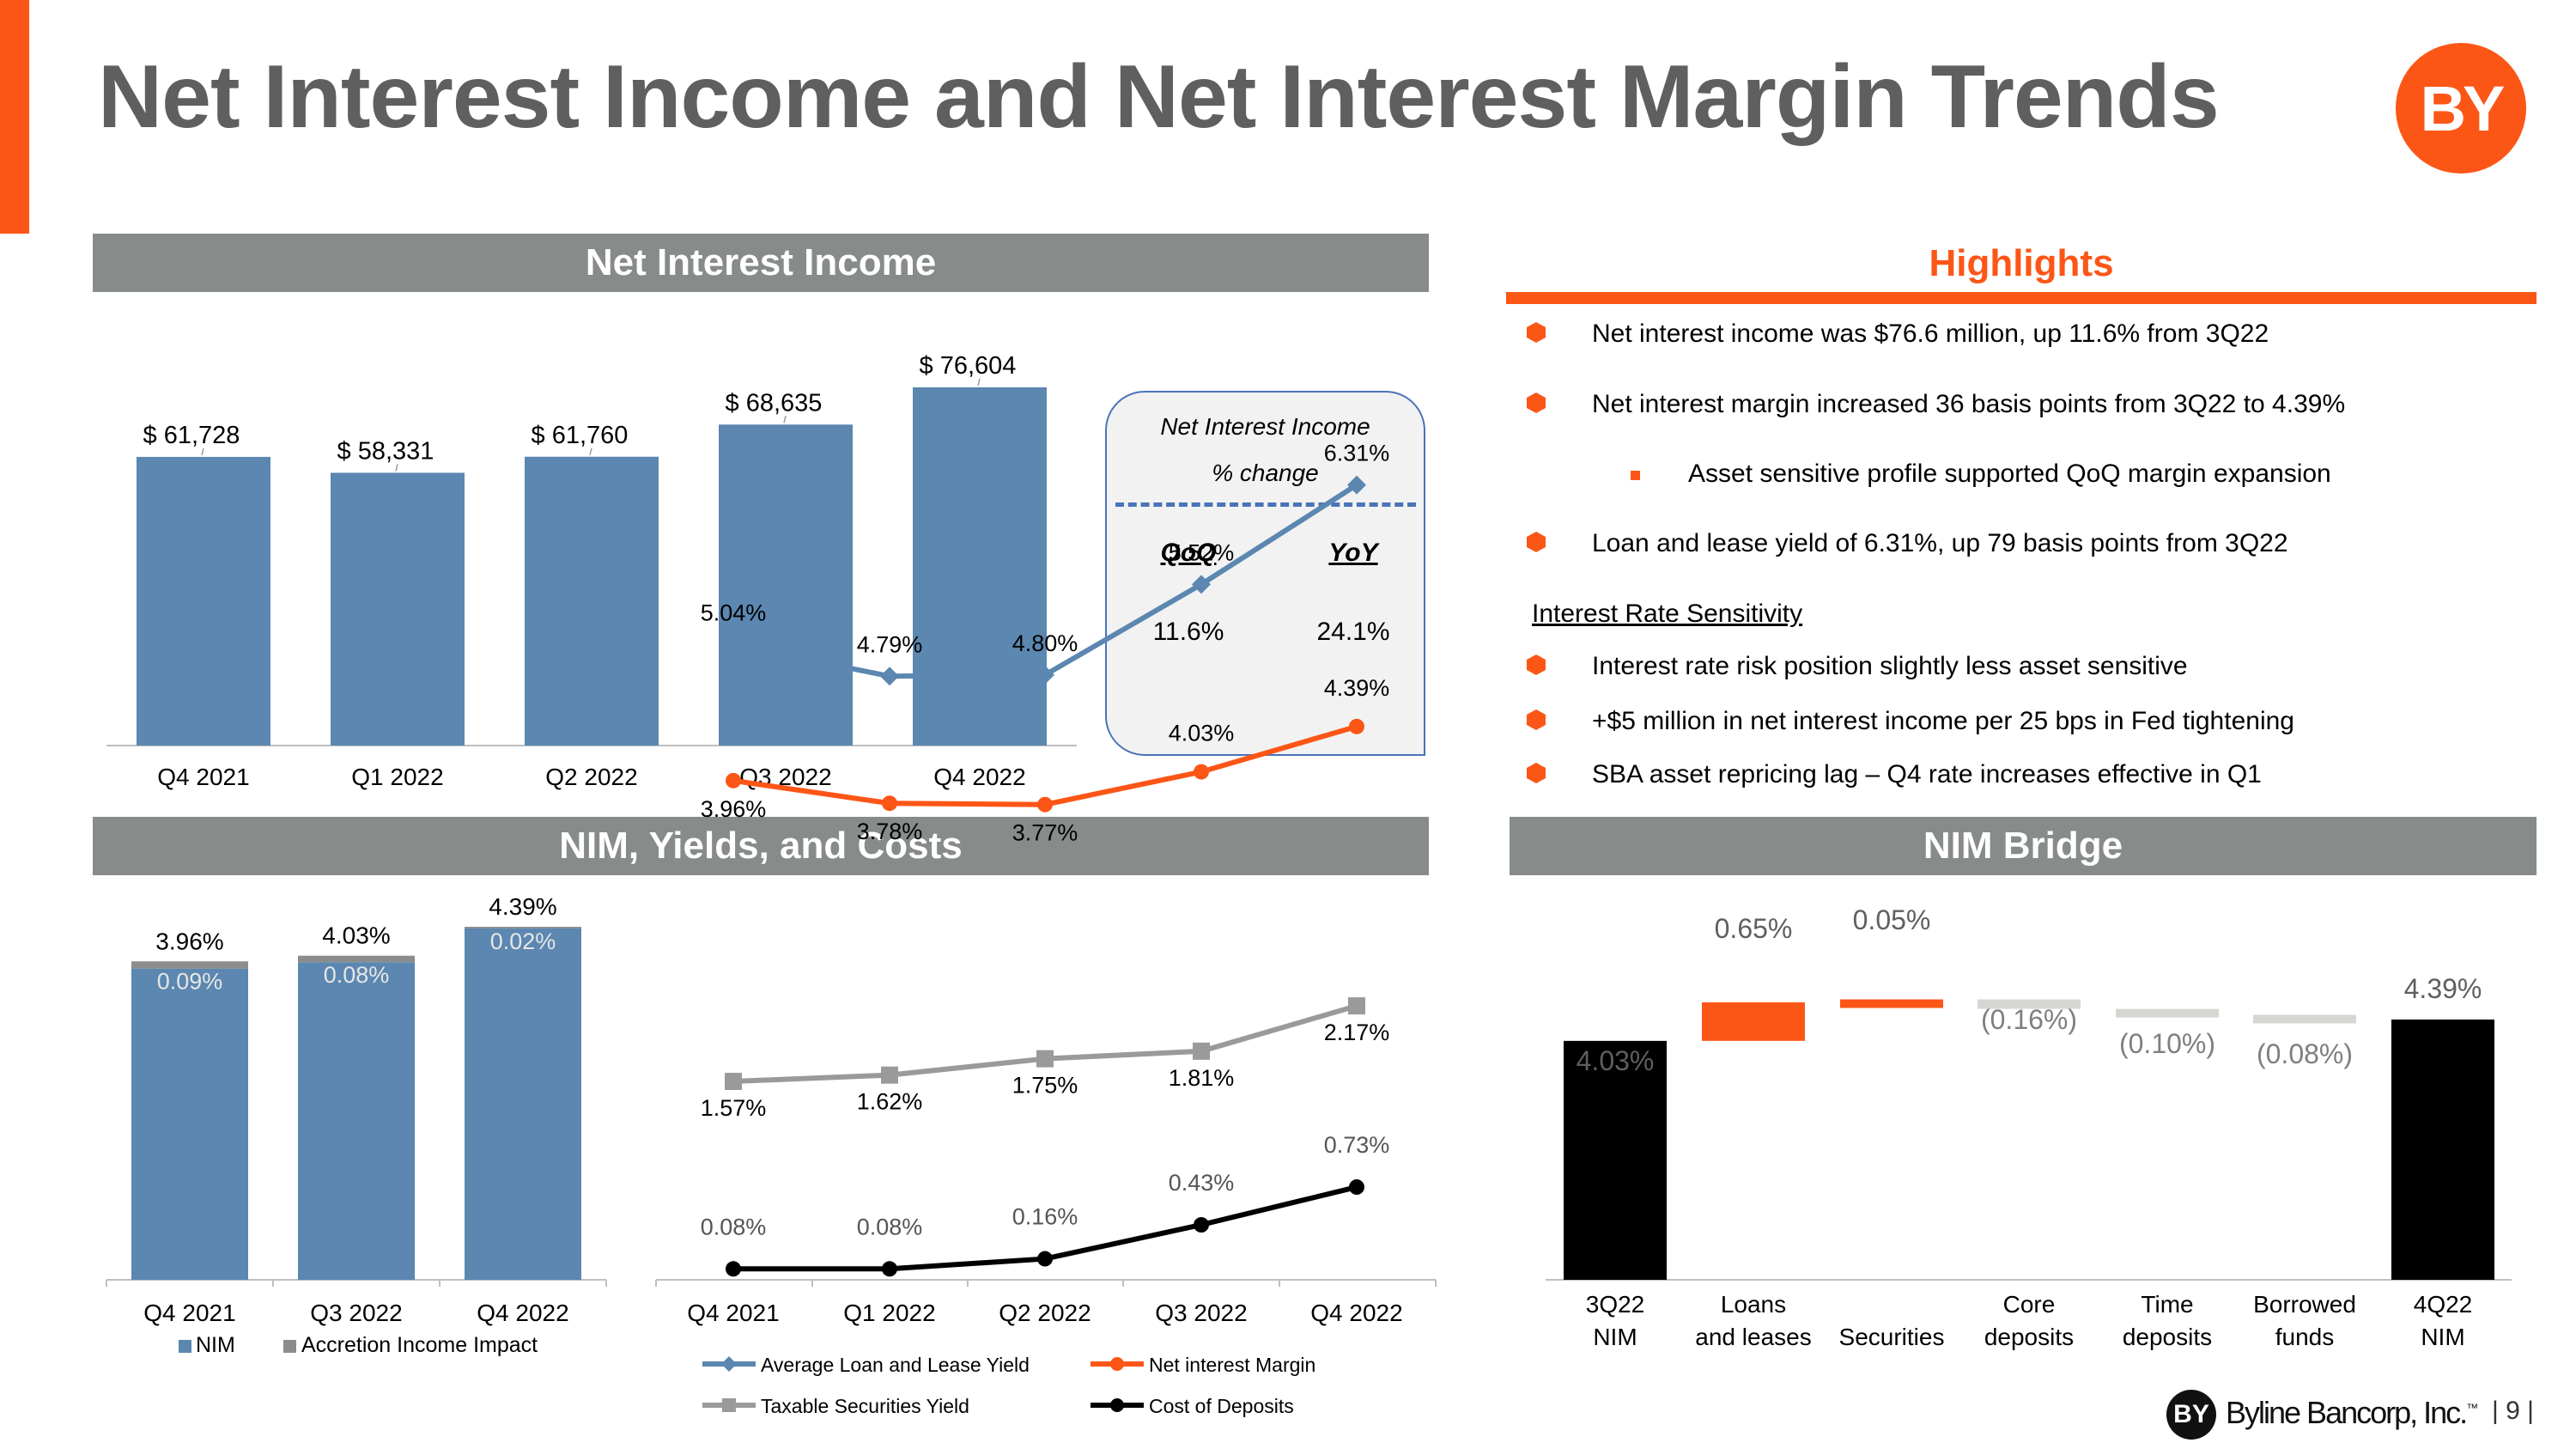 The image size is (2576, 1449). What do you see at coordinates (1202, 1078) in the screenshot?
I see `series-value-label: 1.81%` at bounding box center [1202, 1078].